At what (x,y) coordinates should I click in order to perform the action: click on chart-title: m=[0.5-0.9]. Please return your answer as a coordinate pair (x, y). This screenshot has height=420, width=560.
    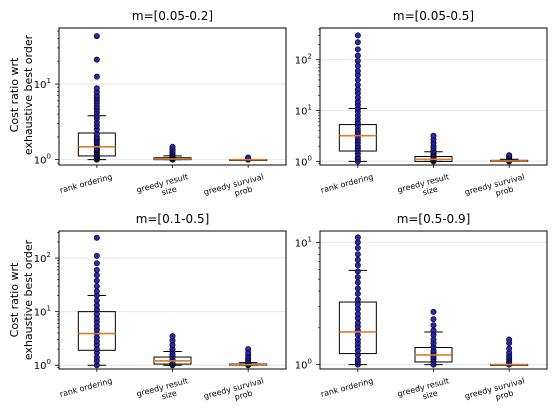
    Looking at the image, I should click on (434, 219).